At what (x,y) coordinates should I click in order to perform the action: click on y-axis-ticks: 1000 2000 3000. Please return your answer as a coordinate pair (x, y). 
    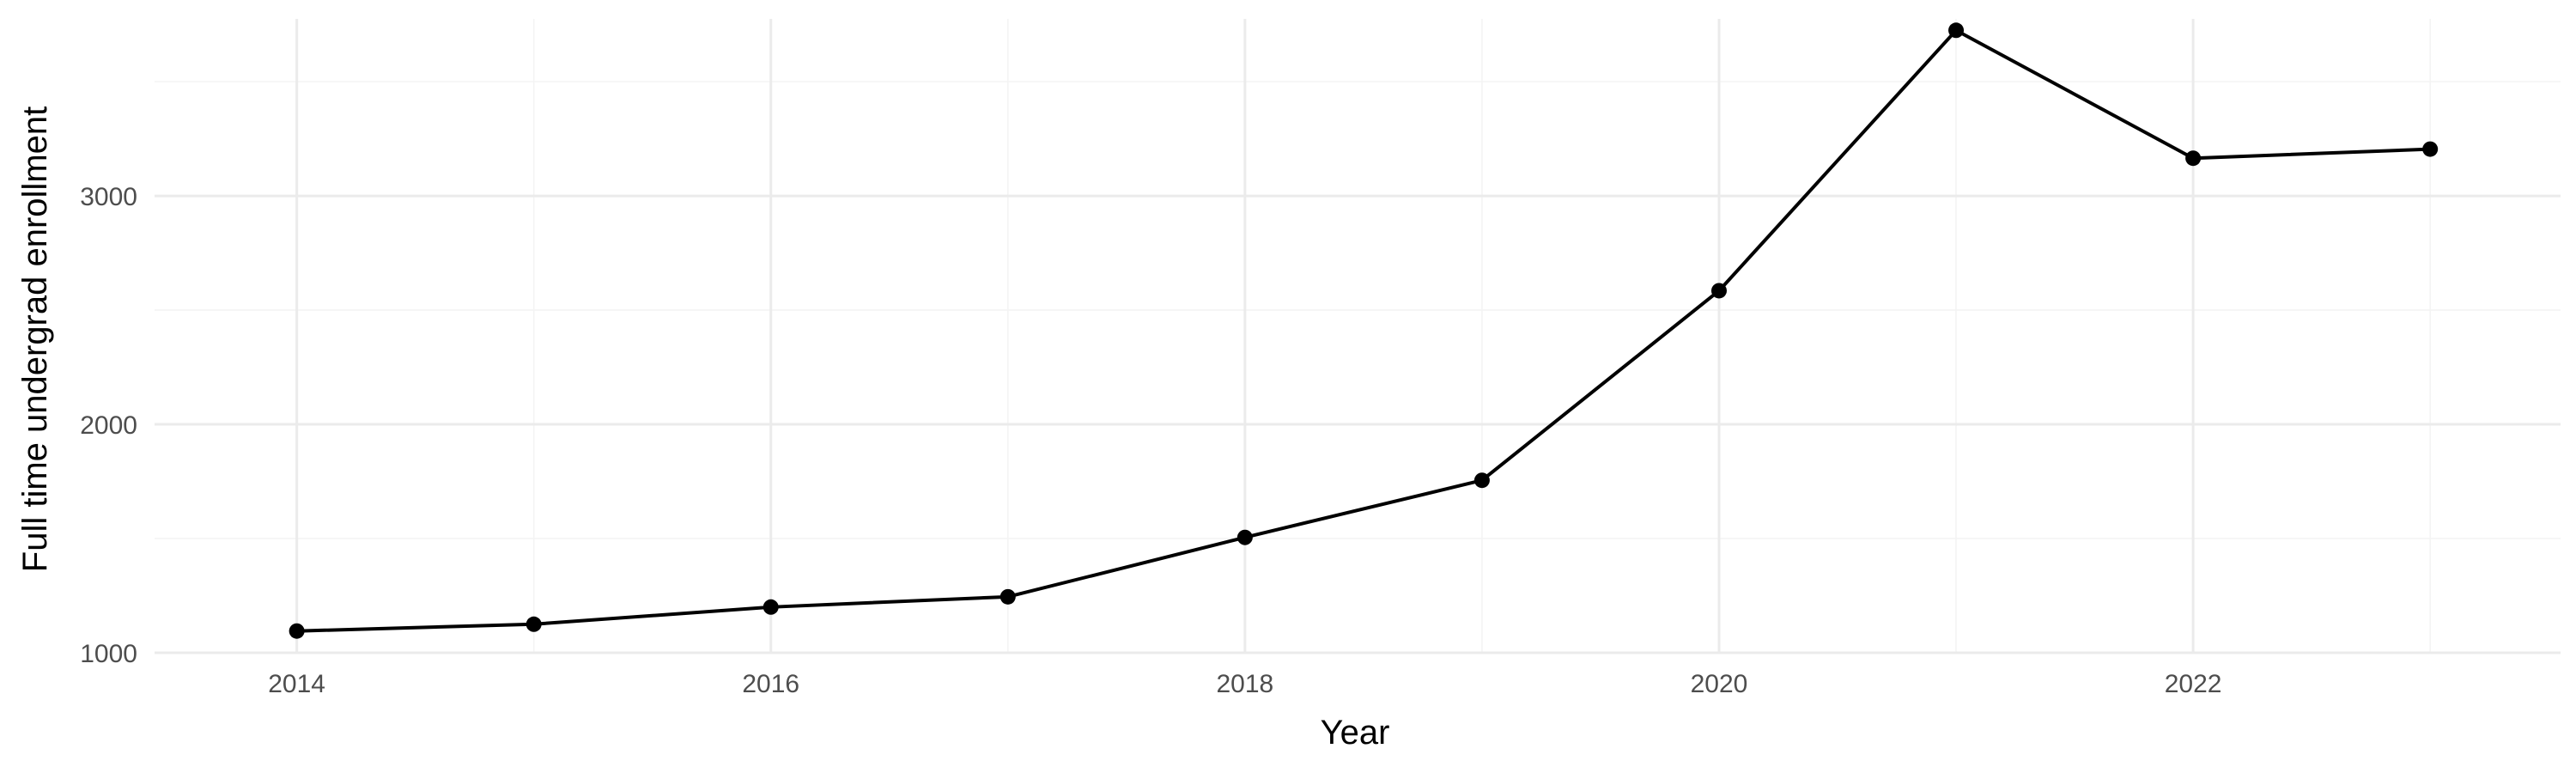
    Looking at the image, I should click on (109, 425).